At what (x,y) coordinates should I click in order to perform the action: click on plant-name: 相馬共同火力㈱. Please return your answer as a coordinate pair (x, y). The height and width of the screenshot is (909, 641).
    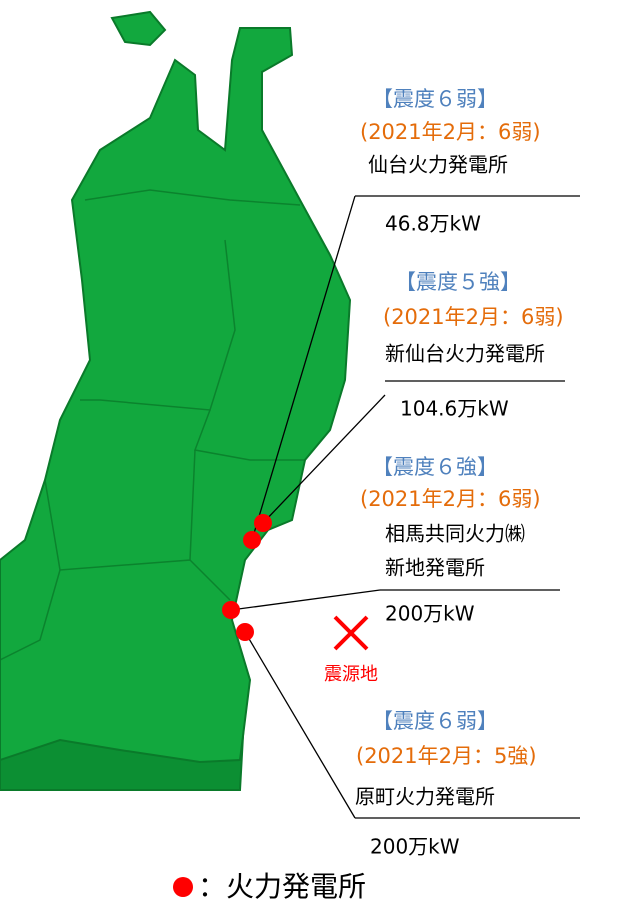
    Looking at the image, I should click on (455, 534).